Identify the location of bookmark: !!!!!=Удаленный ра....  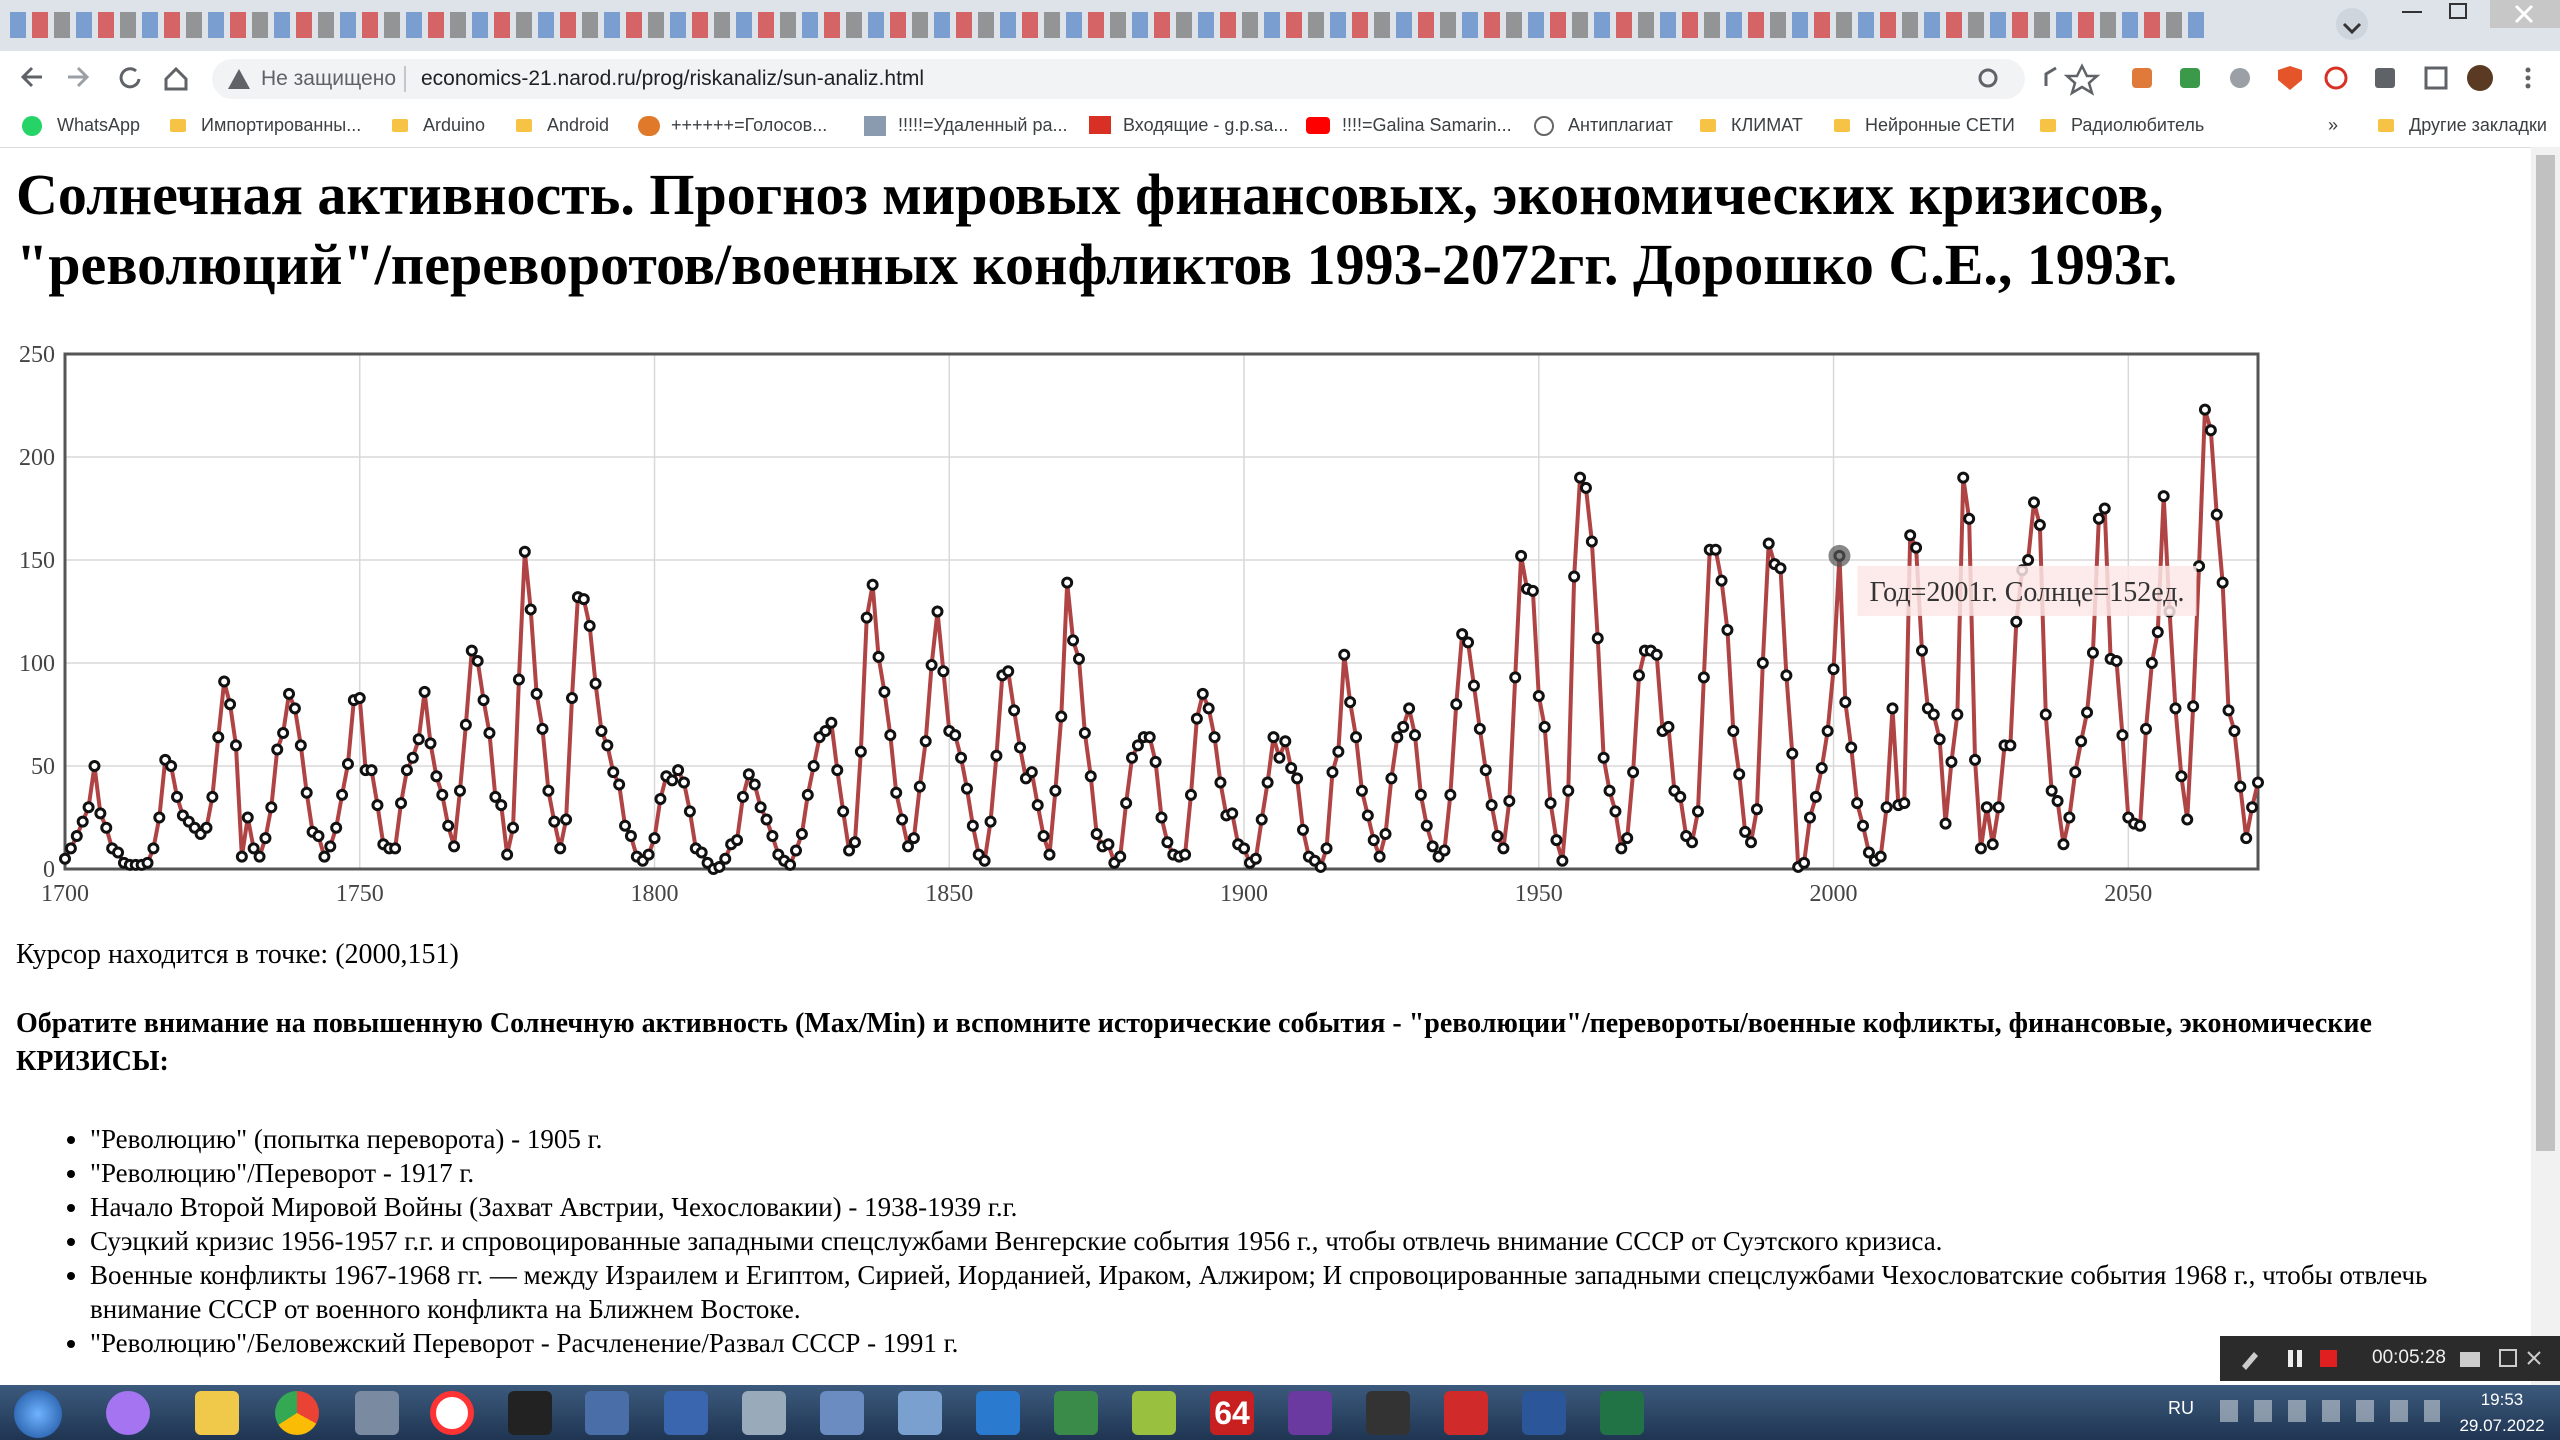
(983, 125).